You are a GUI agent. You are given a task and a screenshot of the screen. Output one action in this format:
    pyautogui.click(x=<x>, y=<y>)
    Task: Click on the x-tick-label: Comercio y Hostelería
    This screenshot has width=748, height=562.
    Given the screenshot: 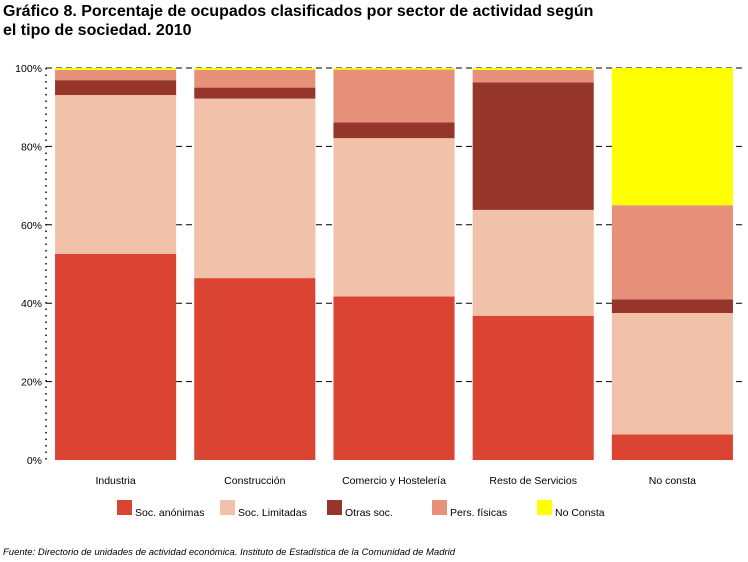 What is the action you would take?
    pyautogui.click(x=394, y=481)
    